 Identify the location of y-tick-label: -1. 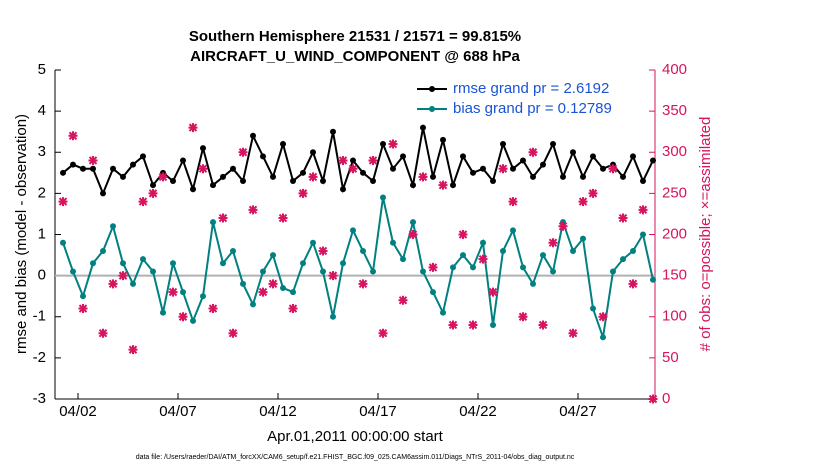
(39, 316).